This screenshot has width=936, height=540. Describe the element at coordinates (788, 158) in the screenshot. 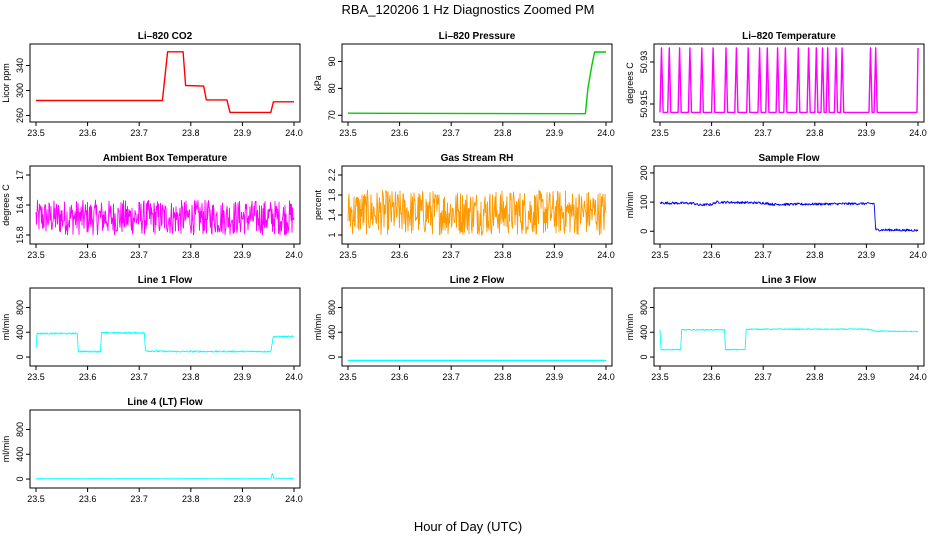

I see `panel-title: Sample Flow` at that location.